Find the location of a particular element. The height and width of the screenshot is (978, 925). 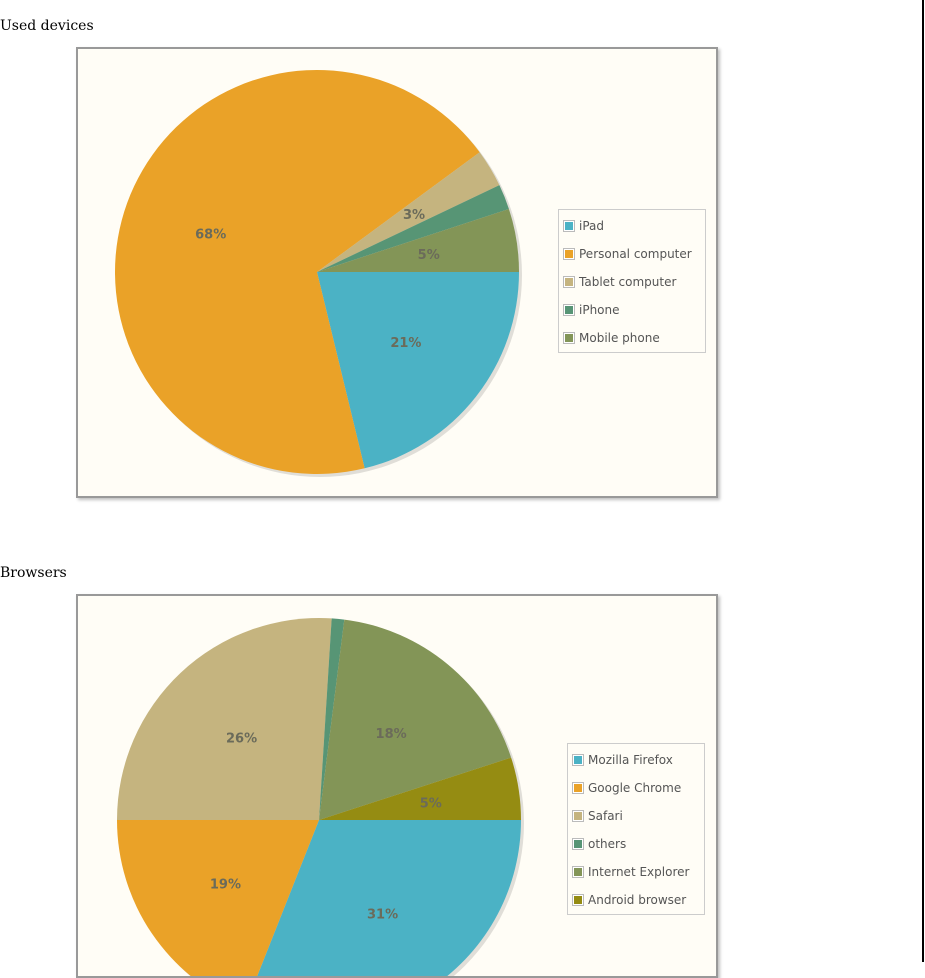

slice-label-mobile-phone: 5% is located at coordinates (429, 255).